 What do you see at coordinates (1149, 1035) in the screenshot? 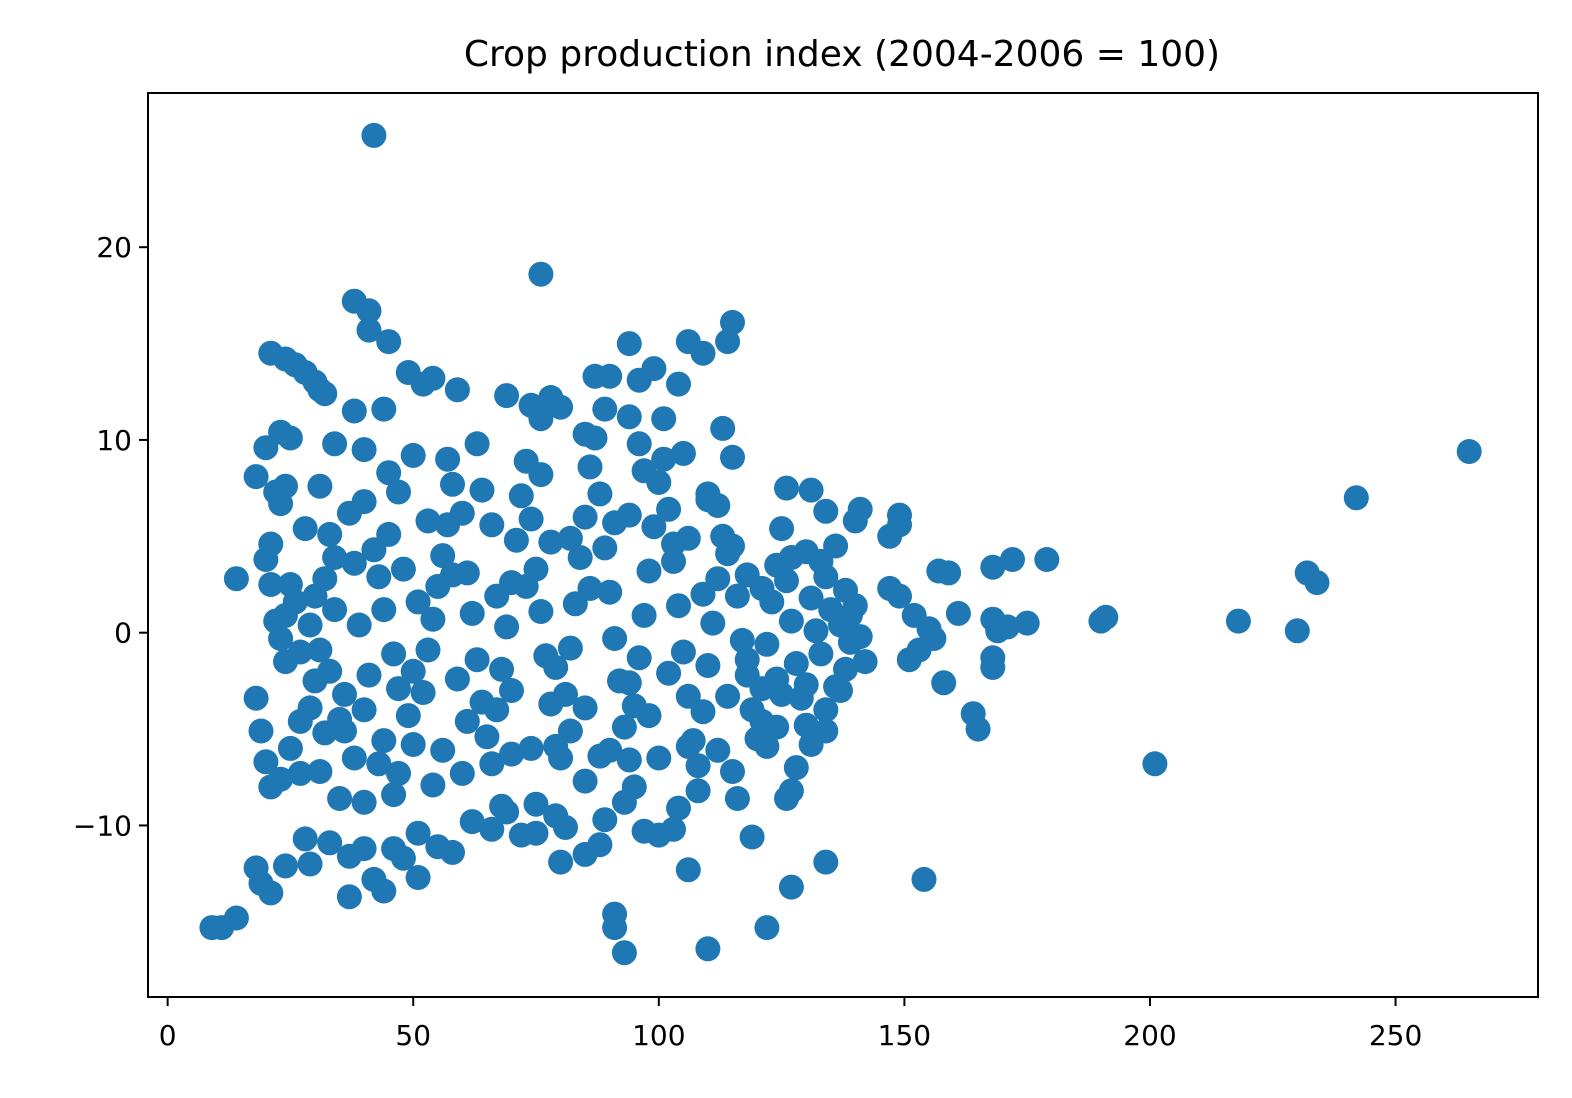
I see `x-tick-label: 200` at bounding box center [1149, 1035].